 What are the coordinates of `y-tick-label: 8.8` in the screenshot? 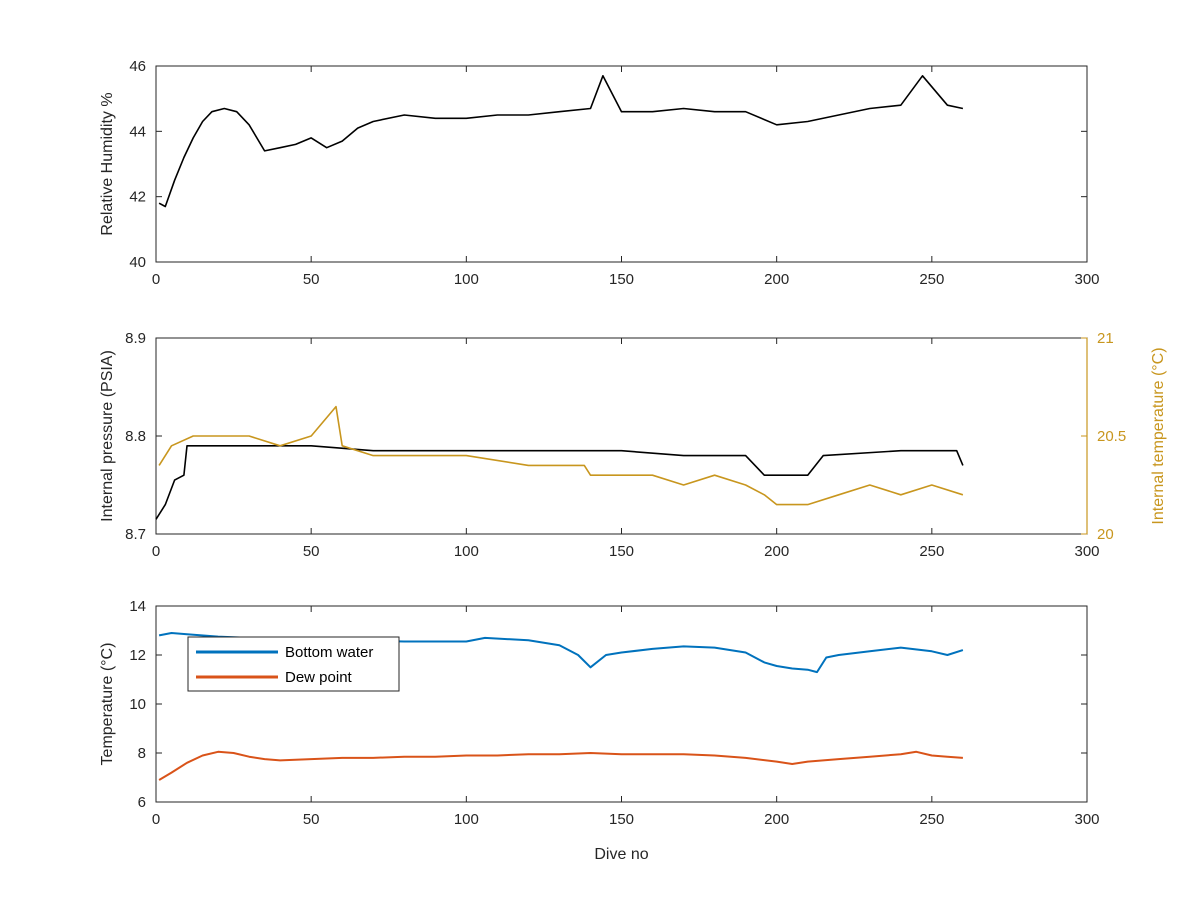 It's located at (135, 436).